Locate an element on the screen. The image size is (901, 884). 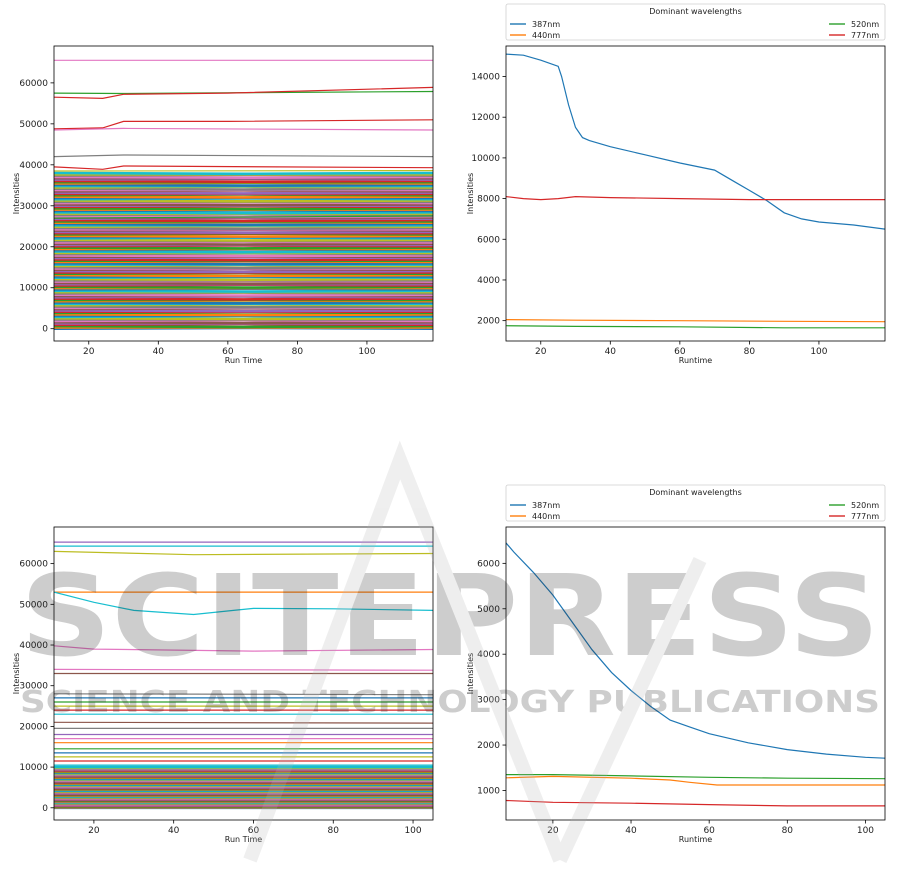
y-tick-label: 12000 is located at coordinates (485, 118).